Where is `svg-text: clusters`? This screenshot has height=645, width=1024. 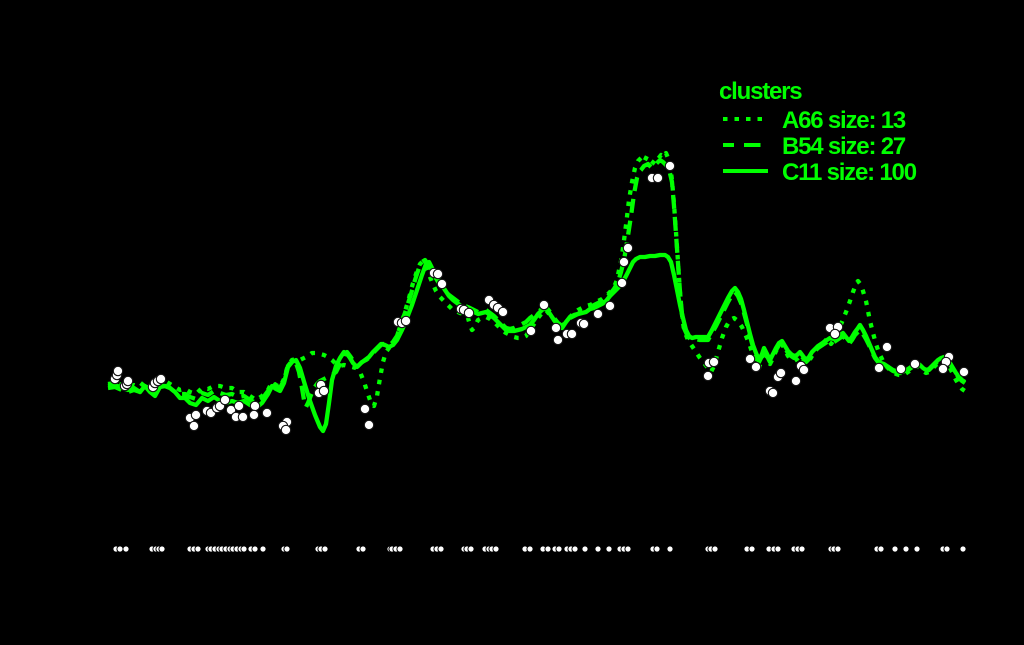
svg-text: clusters is located at coordinates (760, 91).